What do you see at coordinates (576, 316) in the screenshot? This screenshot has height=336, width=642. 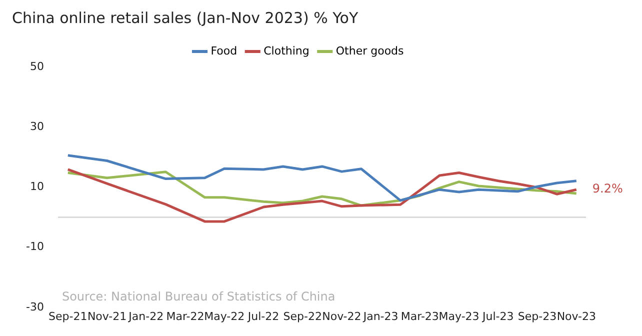 I see `x-tick-label: Nov-23` at bounding box center [576, 316].